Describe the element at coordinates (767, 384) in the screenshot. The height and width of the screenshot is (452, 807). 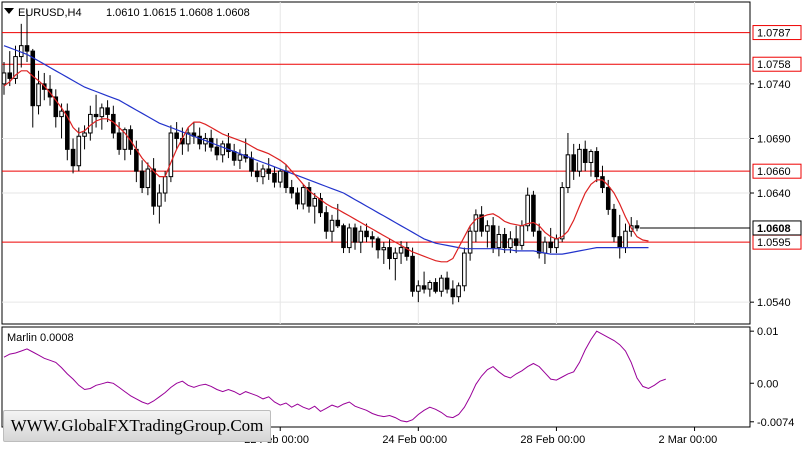
I see `indicator-tick-label: 0.00` at that location.